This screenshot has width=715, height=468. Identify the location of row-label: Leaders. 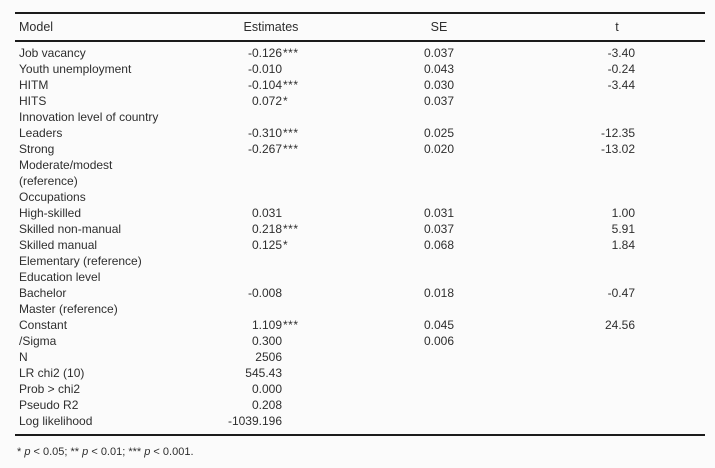
(41, 133).